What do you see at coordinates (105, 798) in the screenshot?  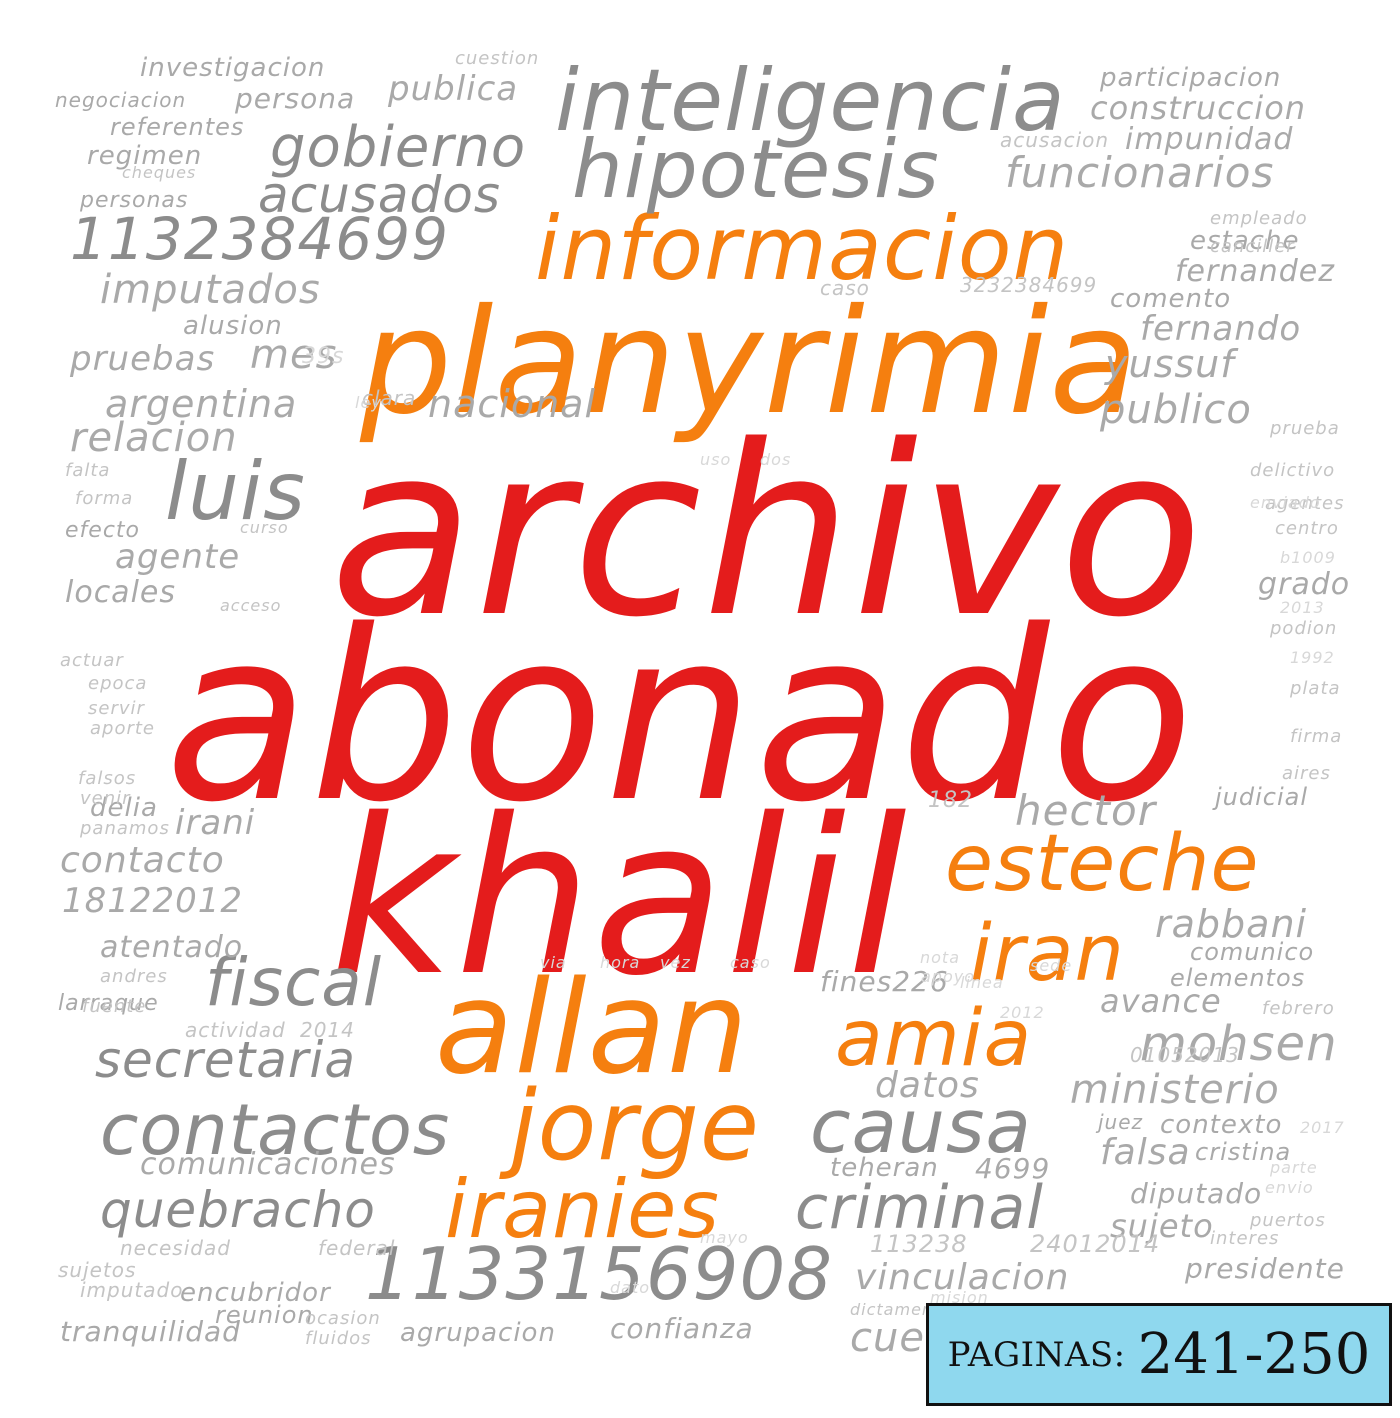 I see `cloud-word: venir` at bounding box center [105, 798].